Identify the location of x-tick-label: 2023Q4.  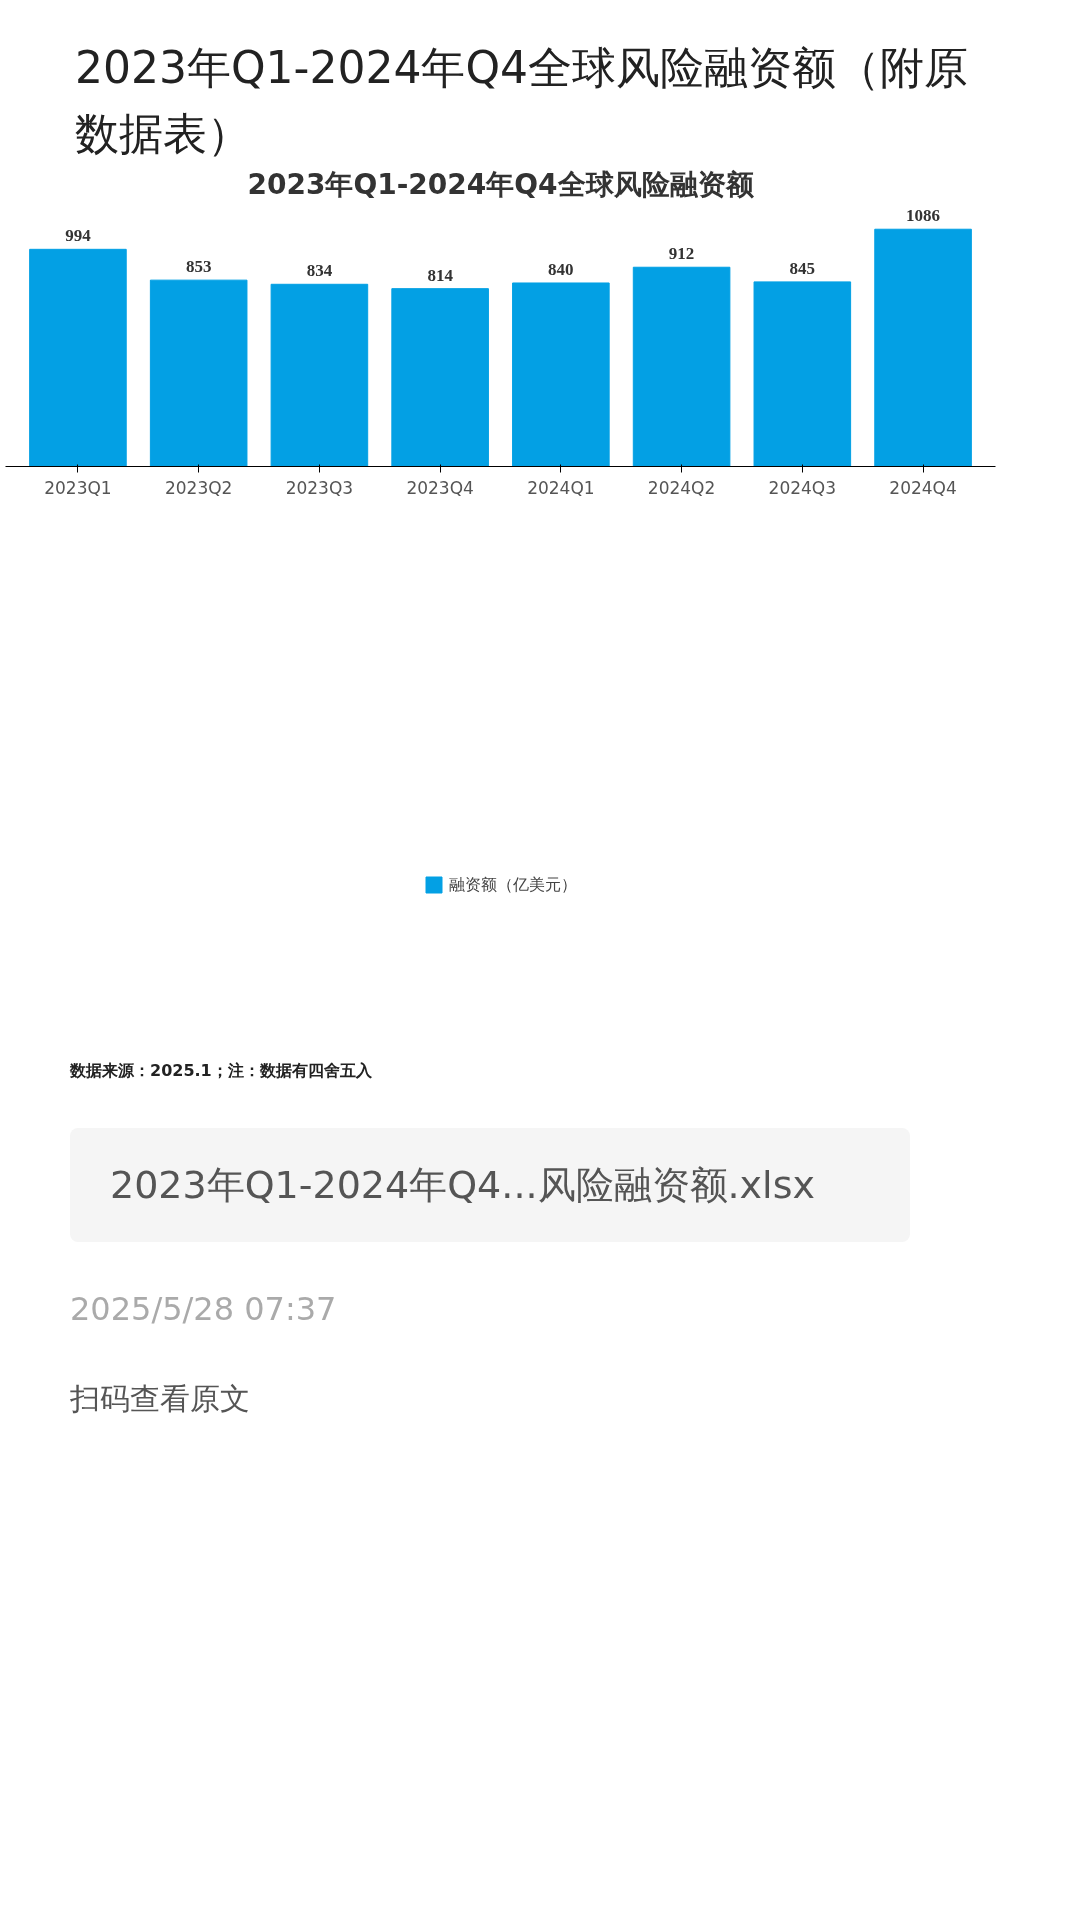
(440, 487).